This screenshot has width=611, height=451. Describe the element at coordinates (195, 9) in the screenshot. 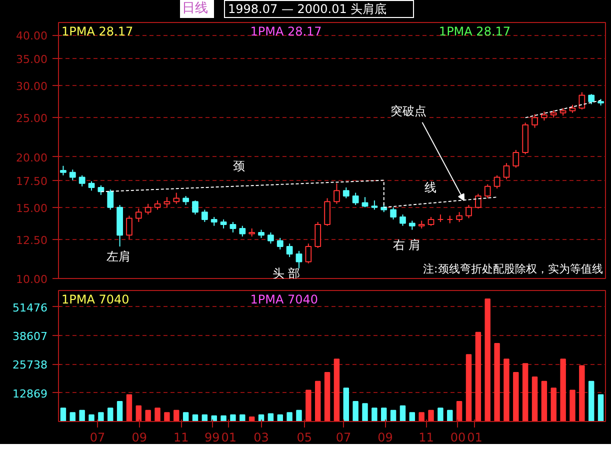

I see `chart-subtitle: 日线` at that location.